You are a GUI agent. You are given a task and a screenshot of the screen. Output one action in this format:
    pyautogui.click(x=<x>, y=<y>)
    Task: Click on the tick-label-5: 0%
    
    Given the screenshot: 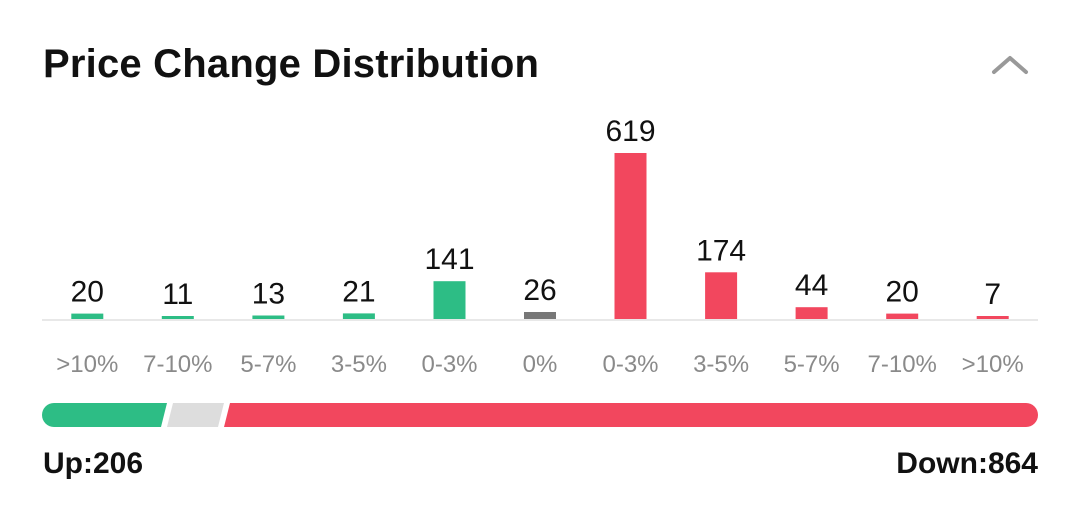 What is the action you would take?
    pyautogui.click(x=540, y=364)
    